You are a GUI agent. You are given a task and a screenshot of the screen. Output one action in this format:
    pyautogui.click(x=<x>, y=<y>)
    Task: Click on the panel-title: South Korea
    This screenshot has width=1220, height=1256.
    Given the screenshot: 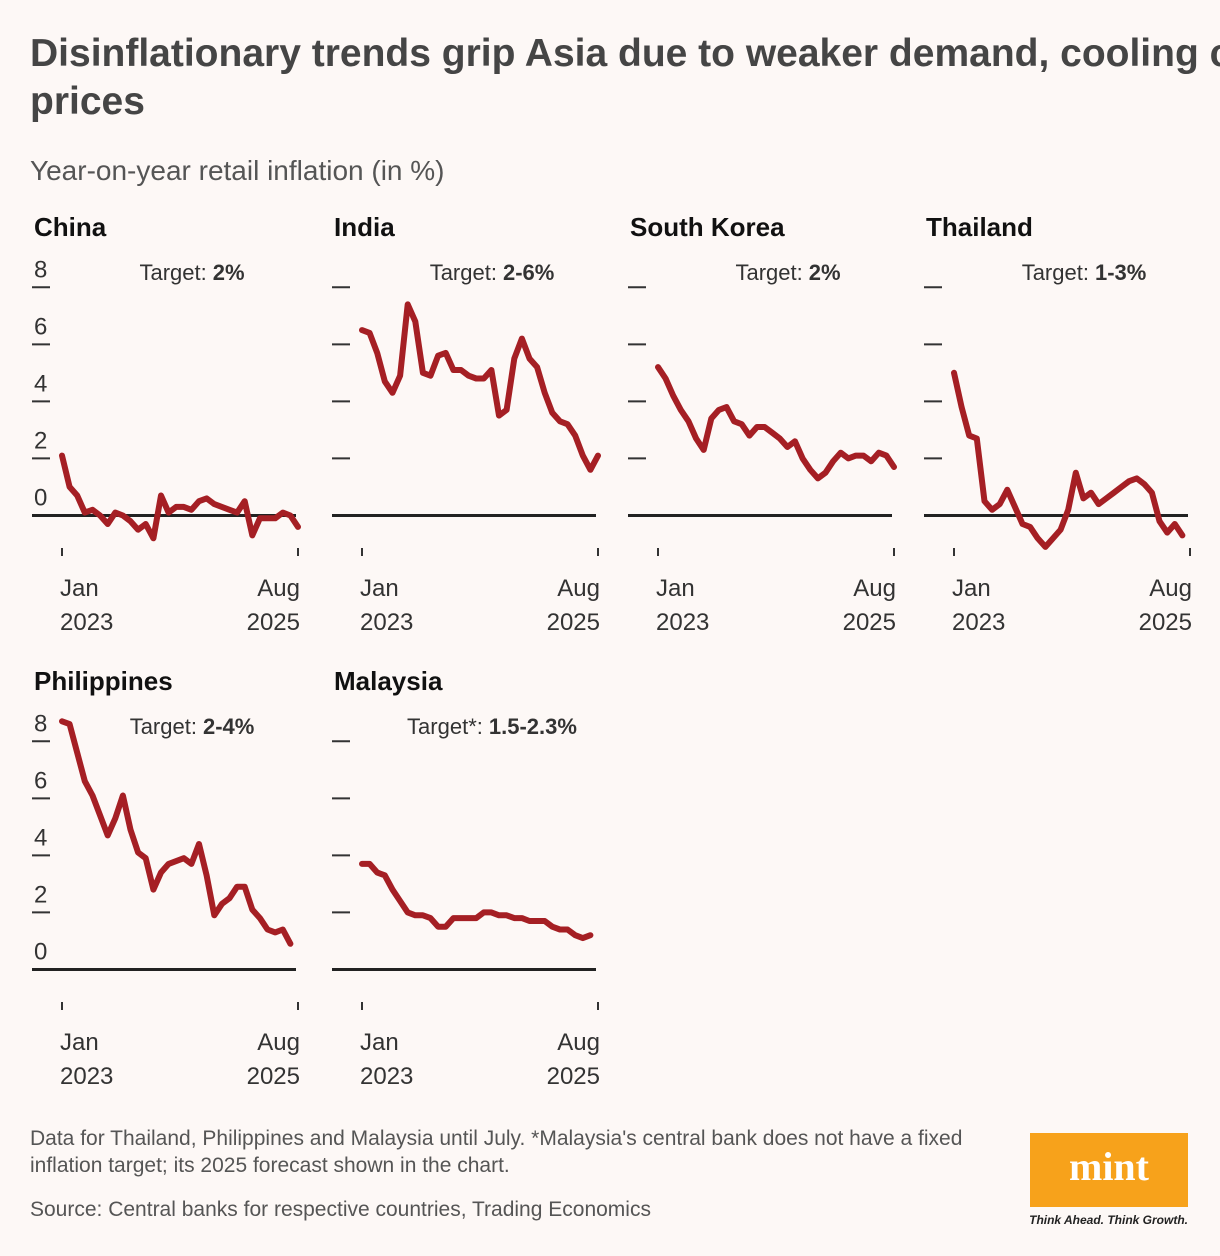 What is the action you would take?
    pyautogui.click(x=707, y=227)
    